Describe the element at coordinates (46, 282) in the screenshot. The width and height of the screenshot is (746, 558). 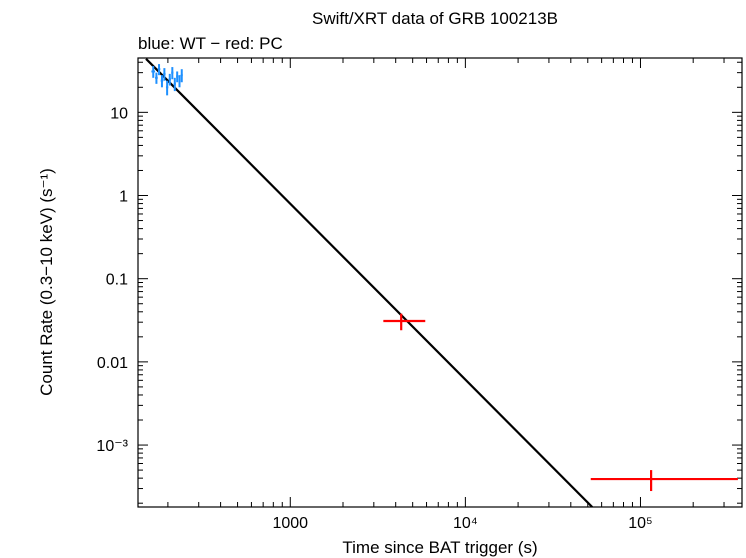
I see `y-axis-label: Count Rate (0.3−10 keV) (s⁻¹)` at that location.